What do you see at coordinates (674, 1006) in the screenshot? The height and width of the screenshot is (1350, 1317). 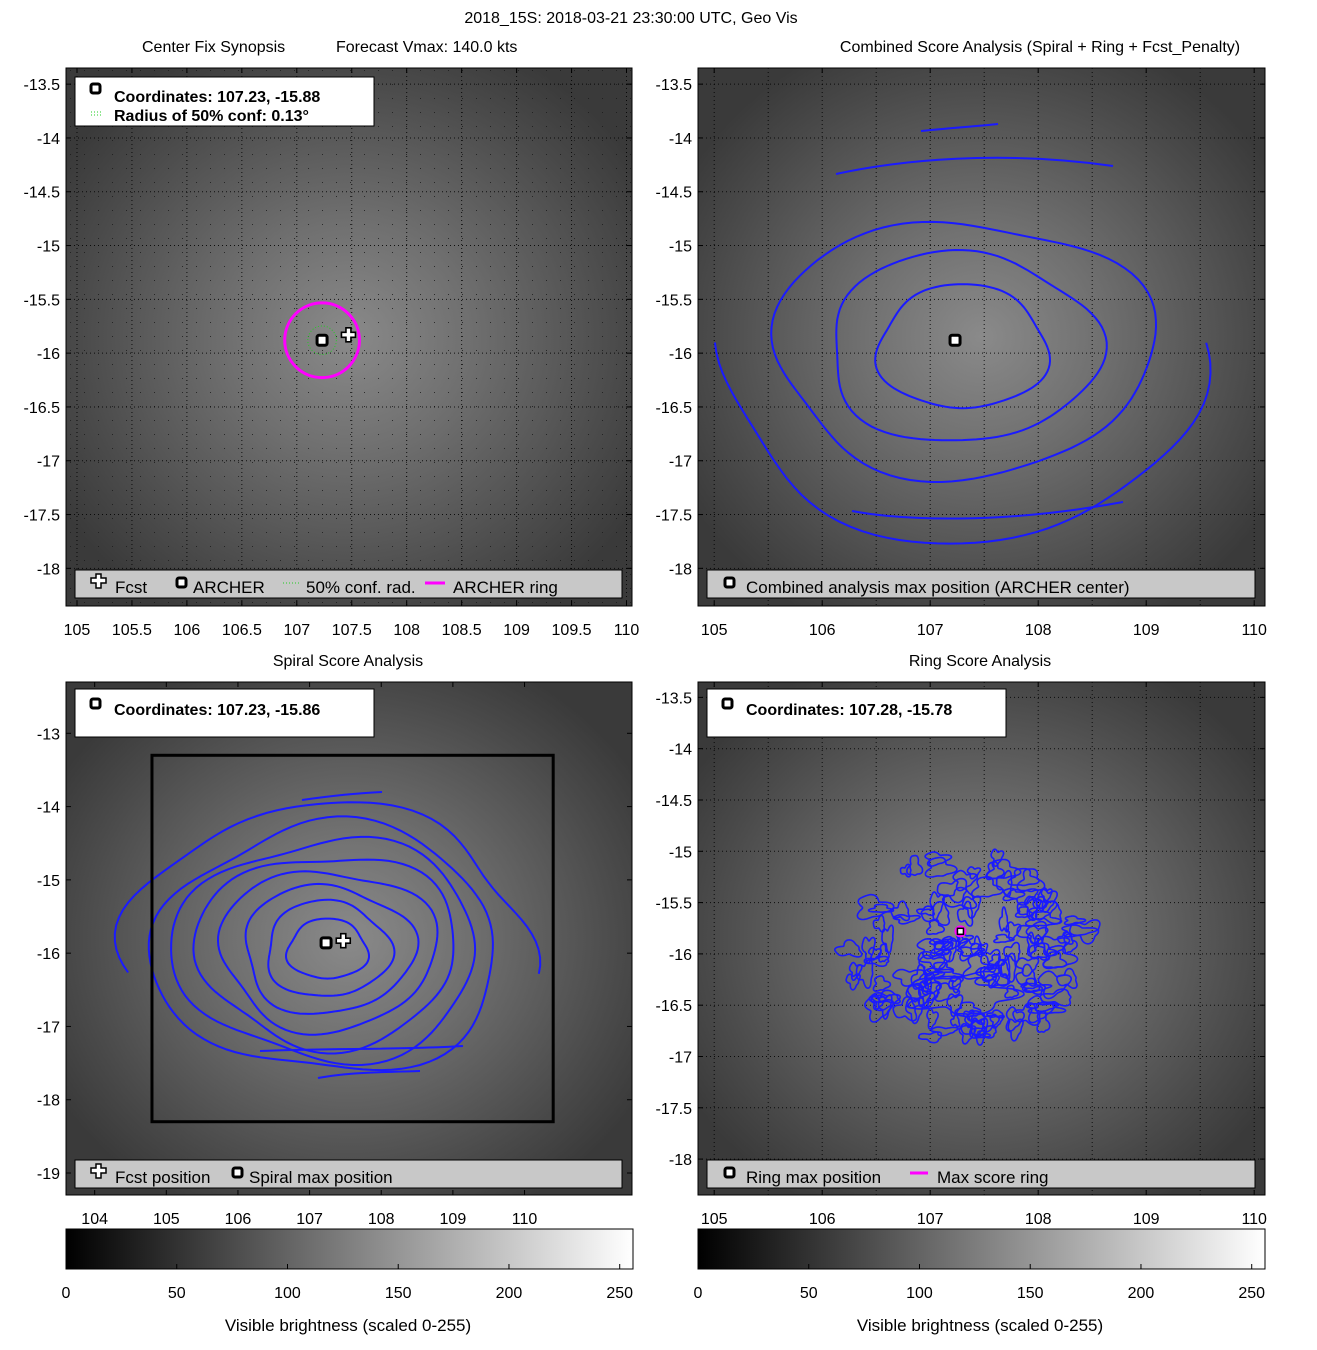 I see `y-tick-label: -16.5` at bounding box center [674, 1006].